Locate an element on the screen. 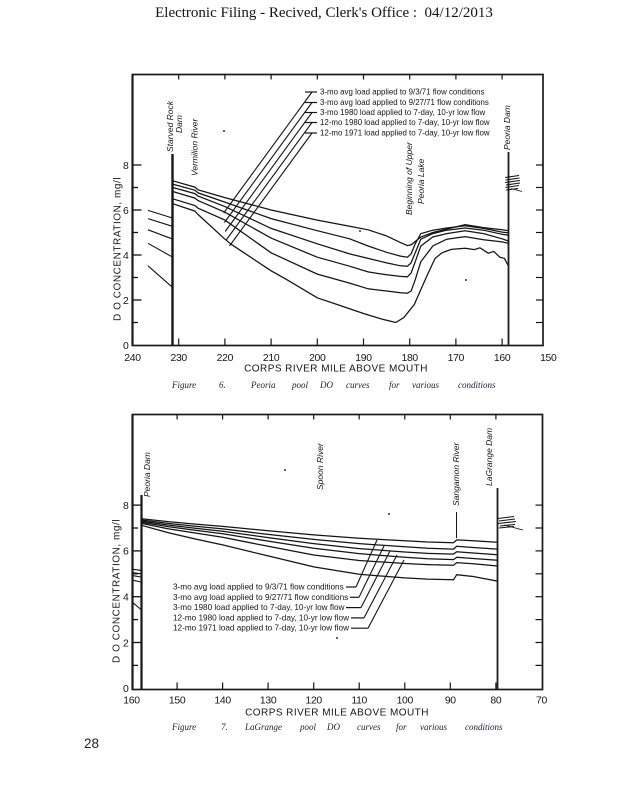 This screenshot has height=800, width=628. svg-text: 28 is located at coordinates (91, 743).